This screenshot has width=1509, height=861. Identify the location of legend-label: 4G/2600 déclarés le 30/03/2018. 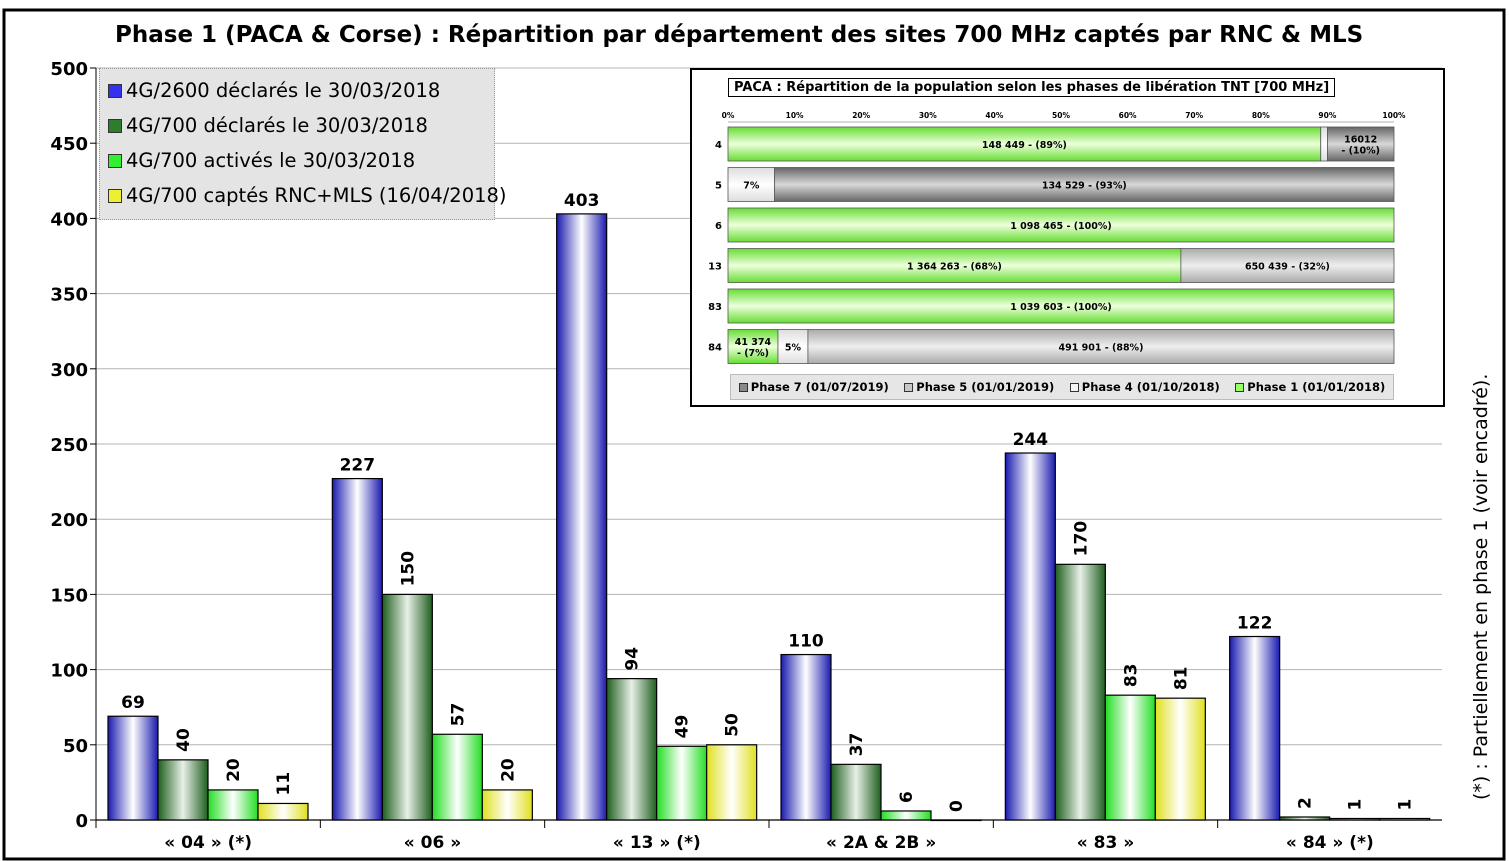
(283, 90).